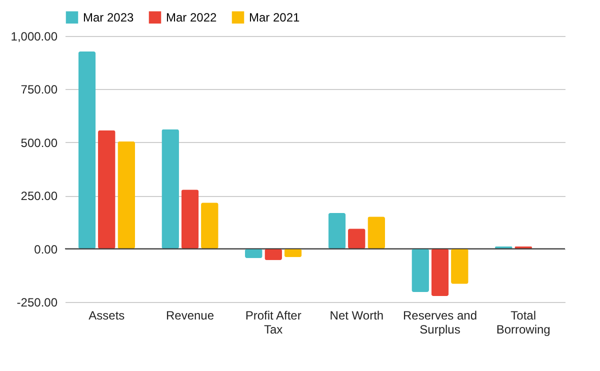  What do you see at coordinates (34, 37) in the screenshot?
I see `y-tick-label: 1,000.00` at bounding box center [34, 37].